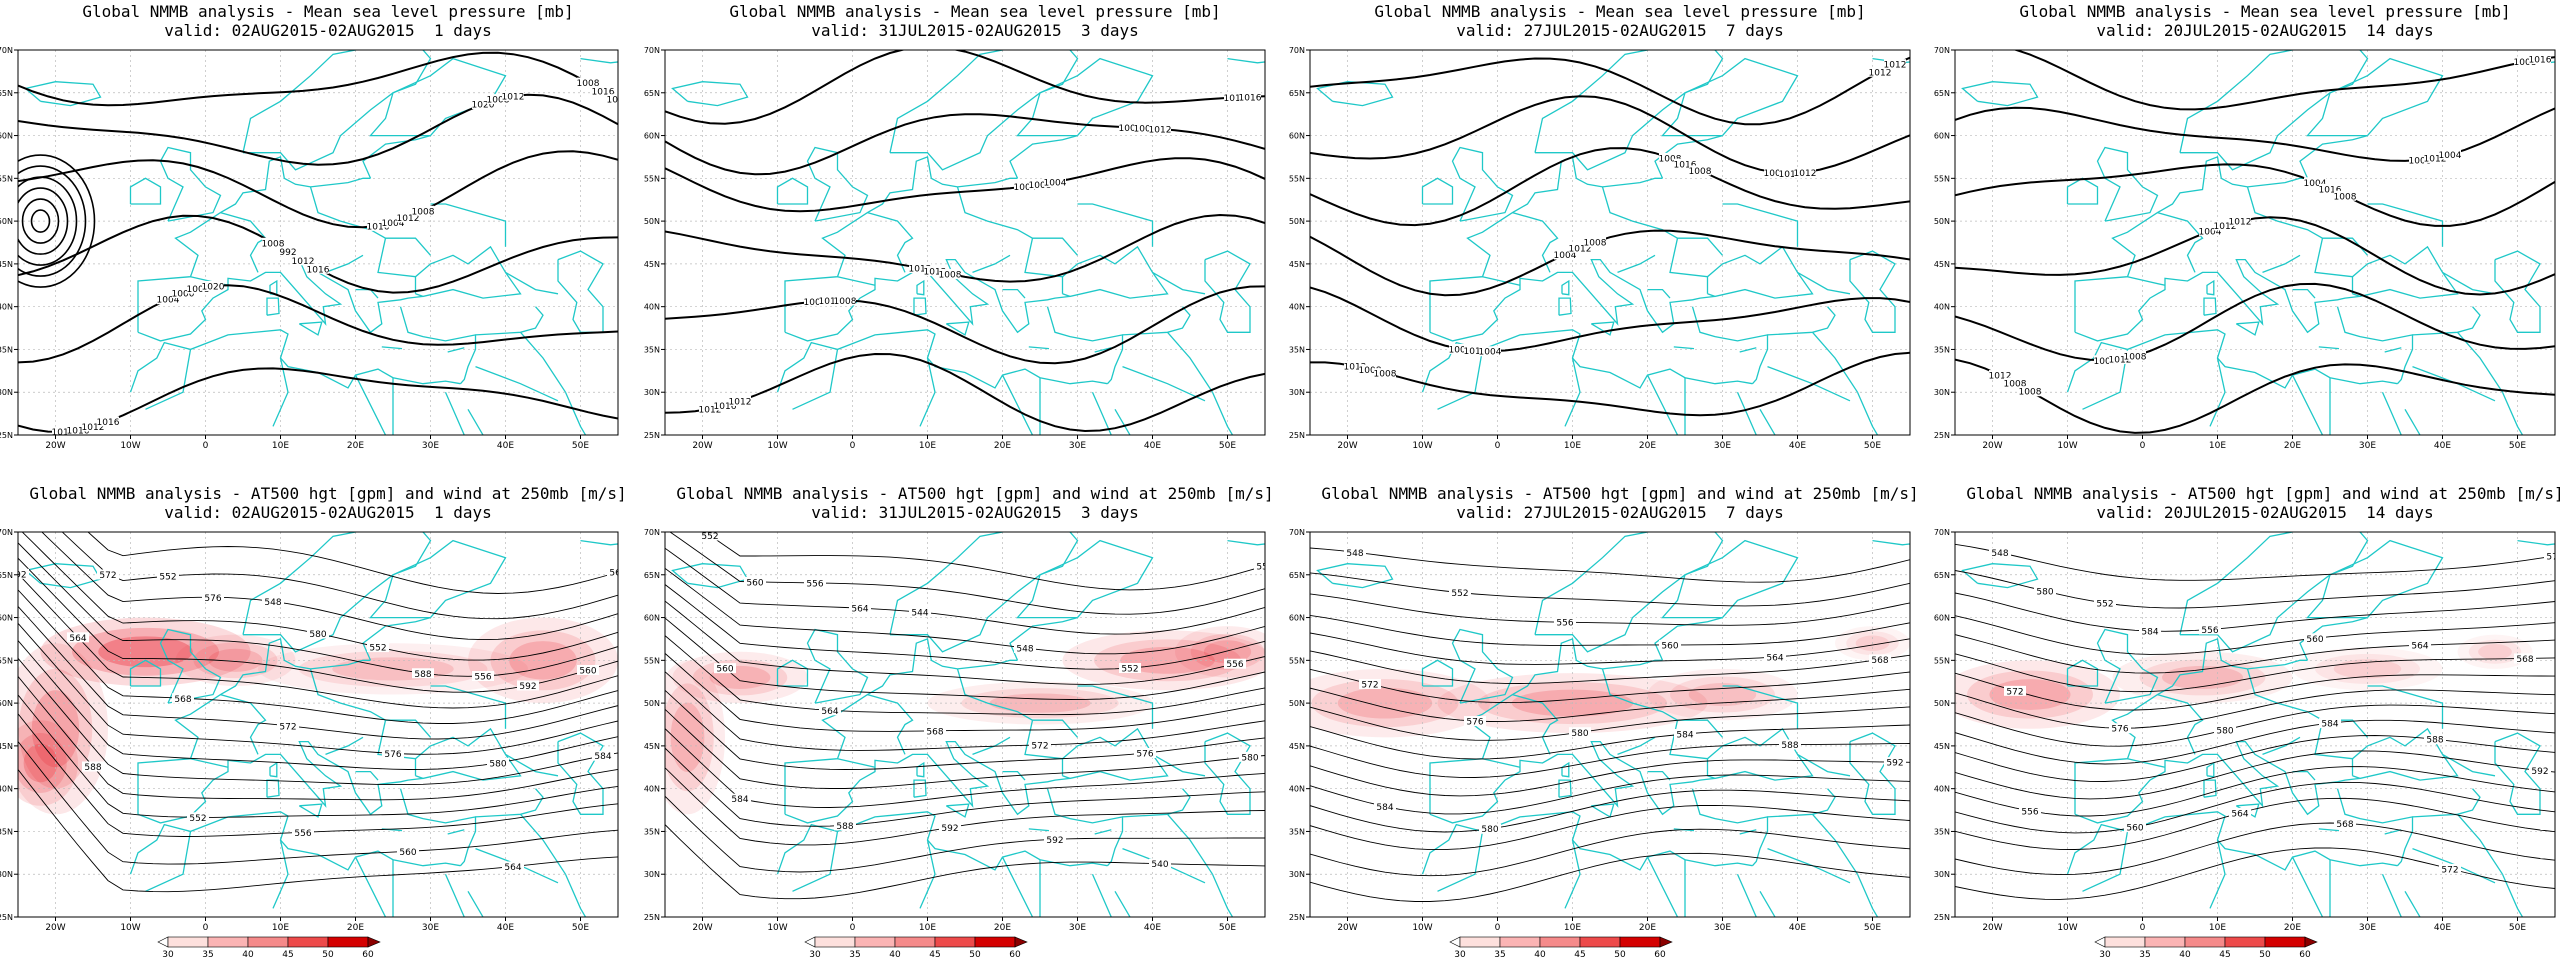  I want to click on colorbar-label: 50, so click(2265, 955).